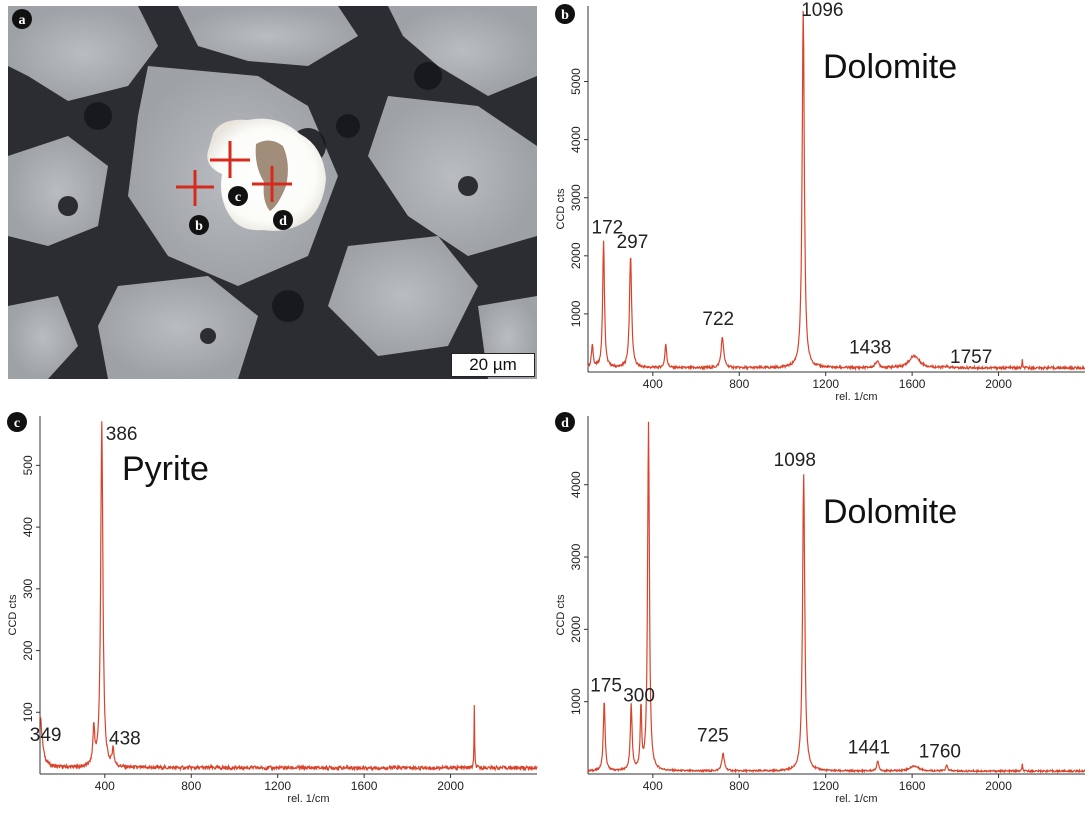 The image size is (1085, 818). Describe the element at coordinates (576, 81) in the screenshot. I see `y-tick-label: 5000` at that location.